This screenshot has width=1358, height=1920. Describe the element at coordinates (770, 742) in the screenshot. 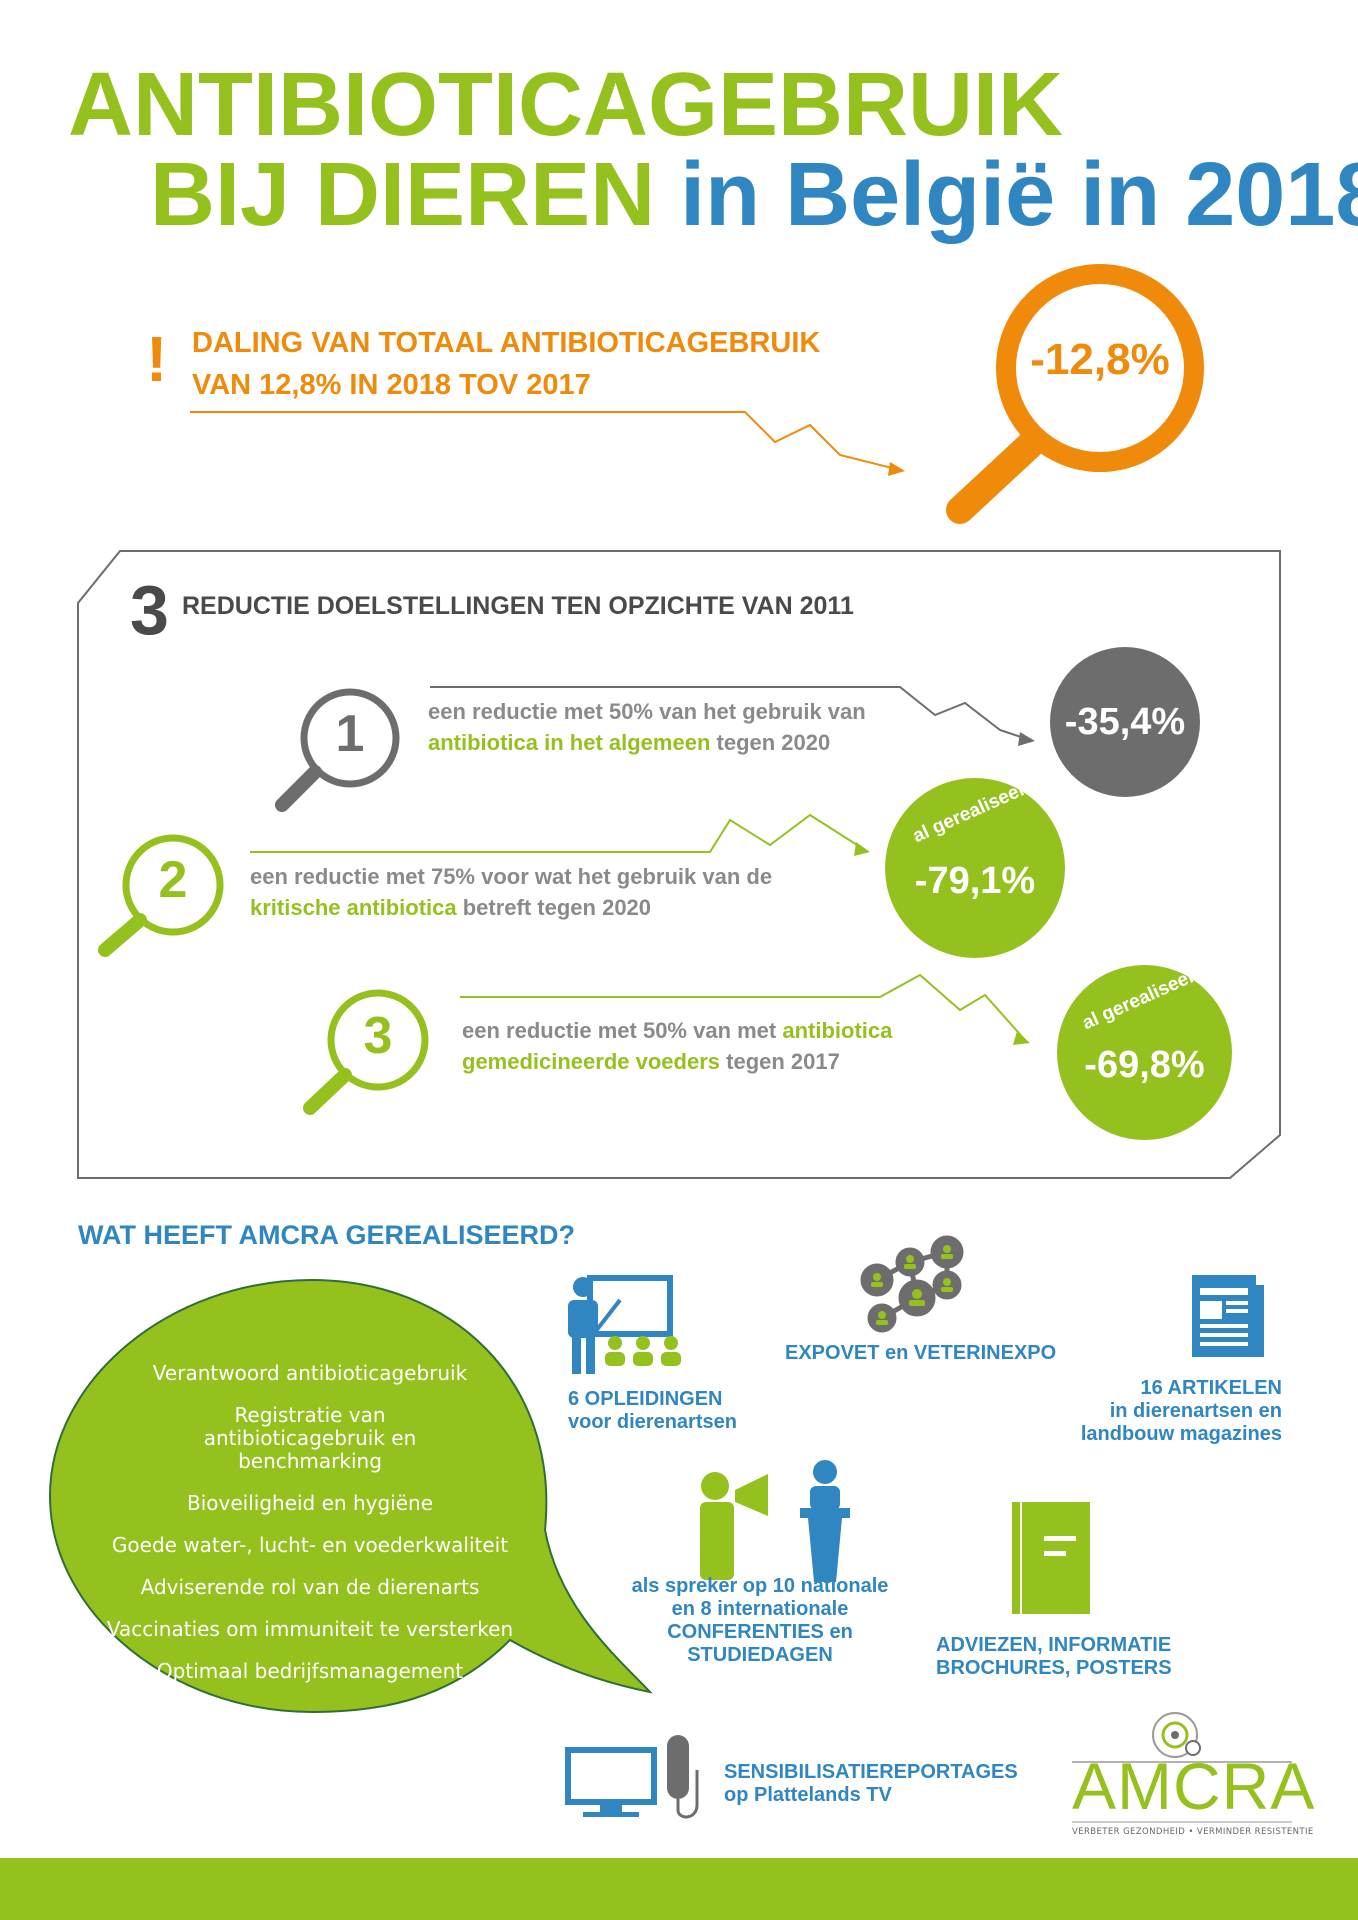

I see `target-1-post: tegen 2020` at that location.